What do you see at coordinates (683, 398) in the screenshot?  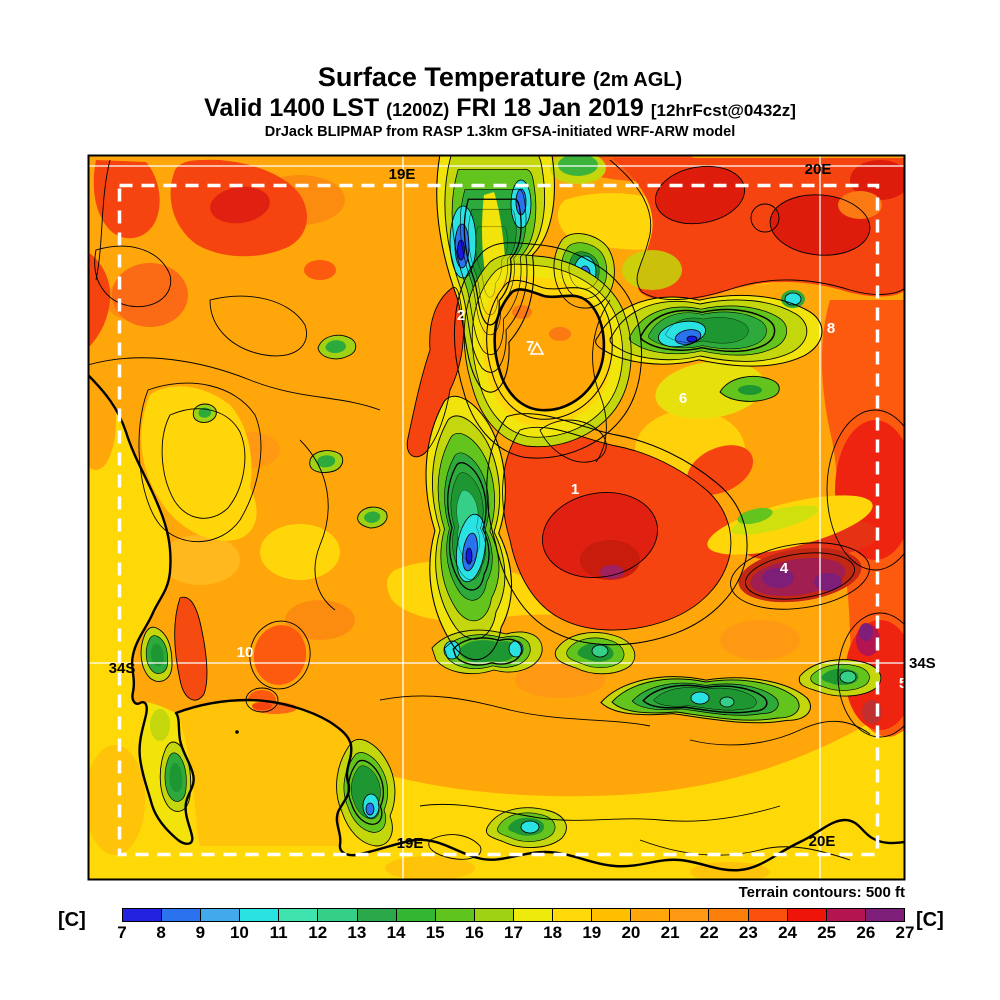 I see `site-label-6: 6` at bounding box center [683, 398].